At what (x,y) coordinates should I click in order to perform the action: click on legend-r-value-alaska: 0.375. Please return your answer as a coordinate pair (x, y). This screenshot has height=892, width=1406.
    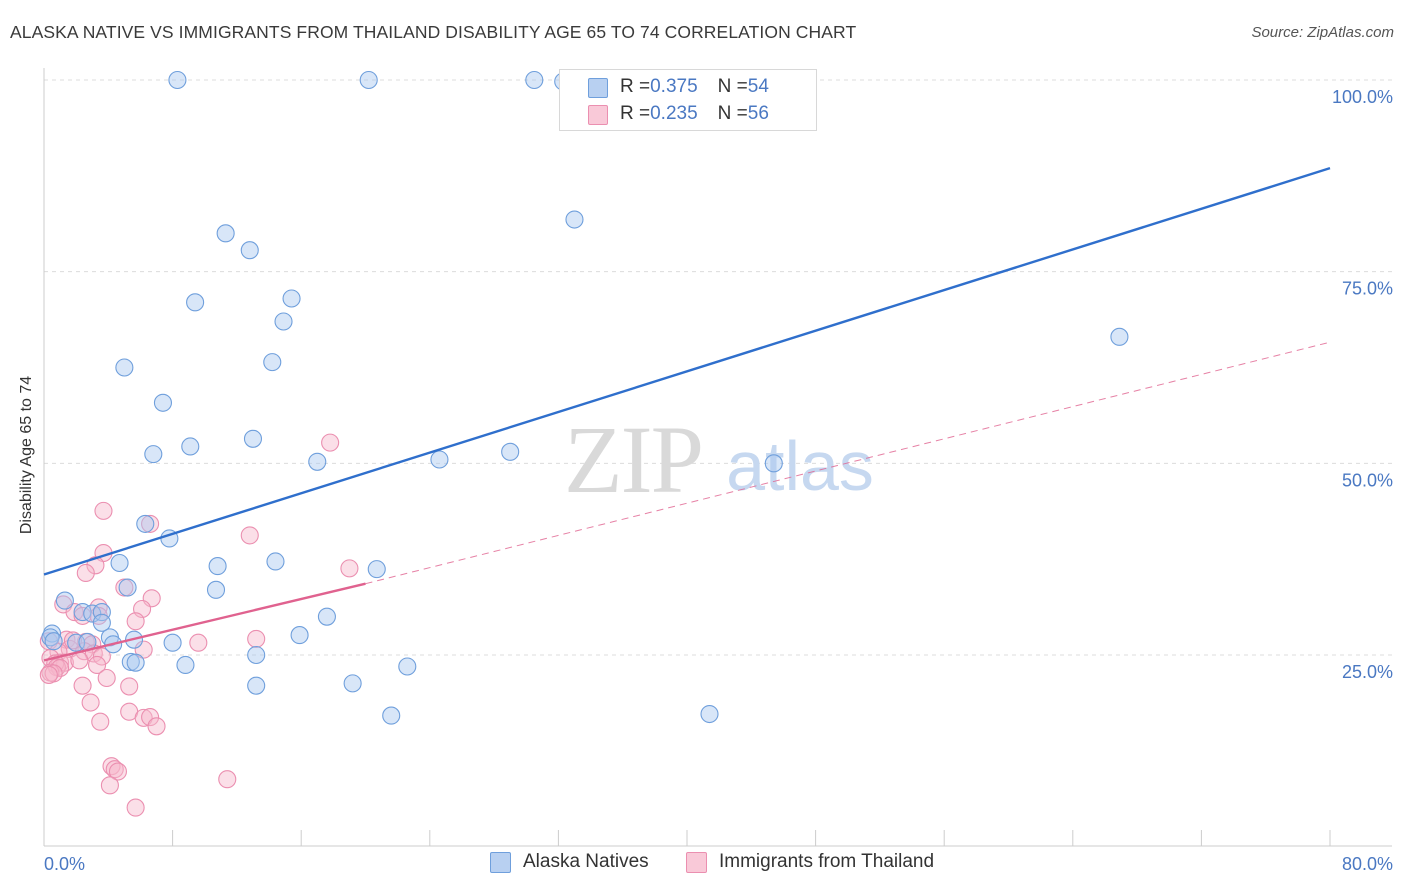
    Looking at the image, I should click on (674, 86).